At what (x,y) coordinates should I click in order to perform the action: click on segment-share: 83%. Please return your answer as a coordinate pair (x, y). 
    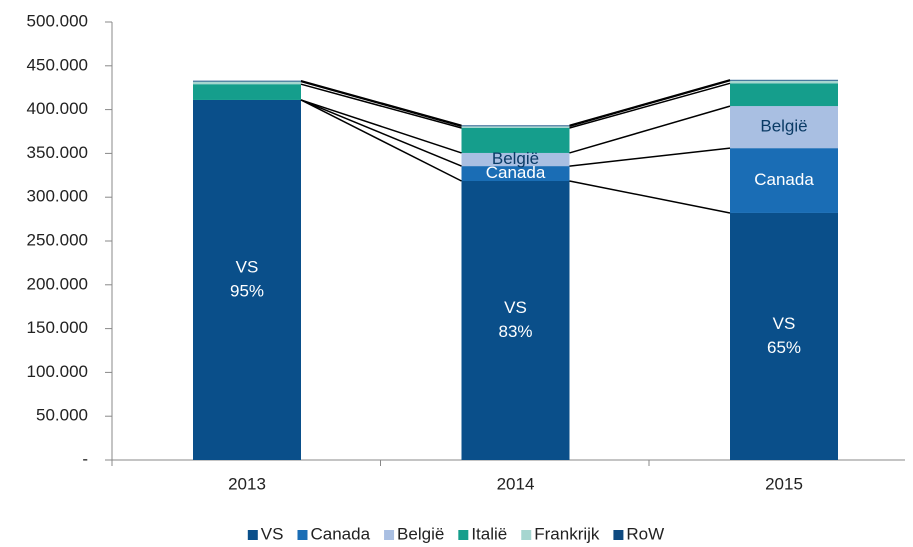
    Looking at the image, I should click on (515, 331).